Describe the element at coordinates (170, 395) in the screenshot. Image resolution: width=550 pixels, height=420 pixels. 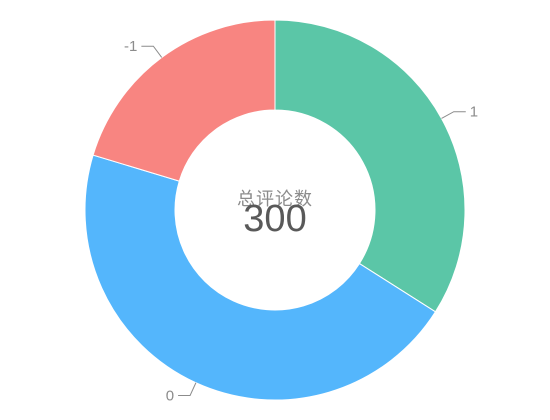
I see `slice-label-0: 0` at that location.